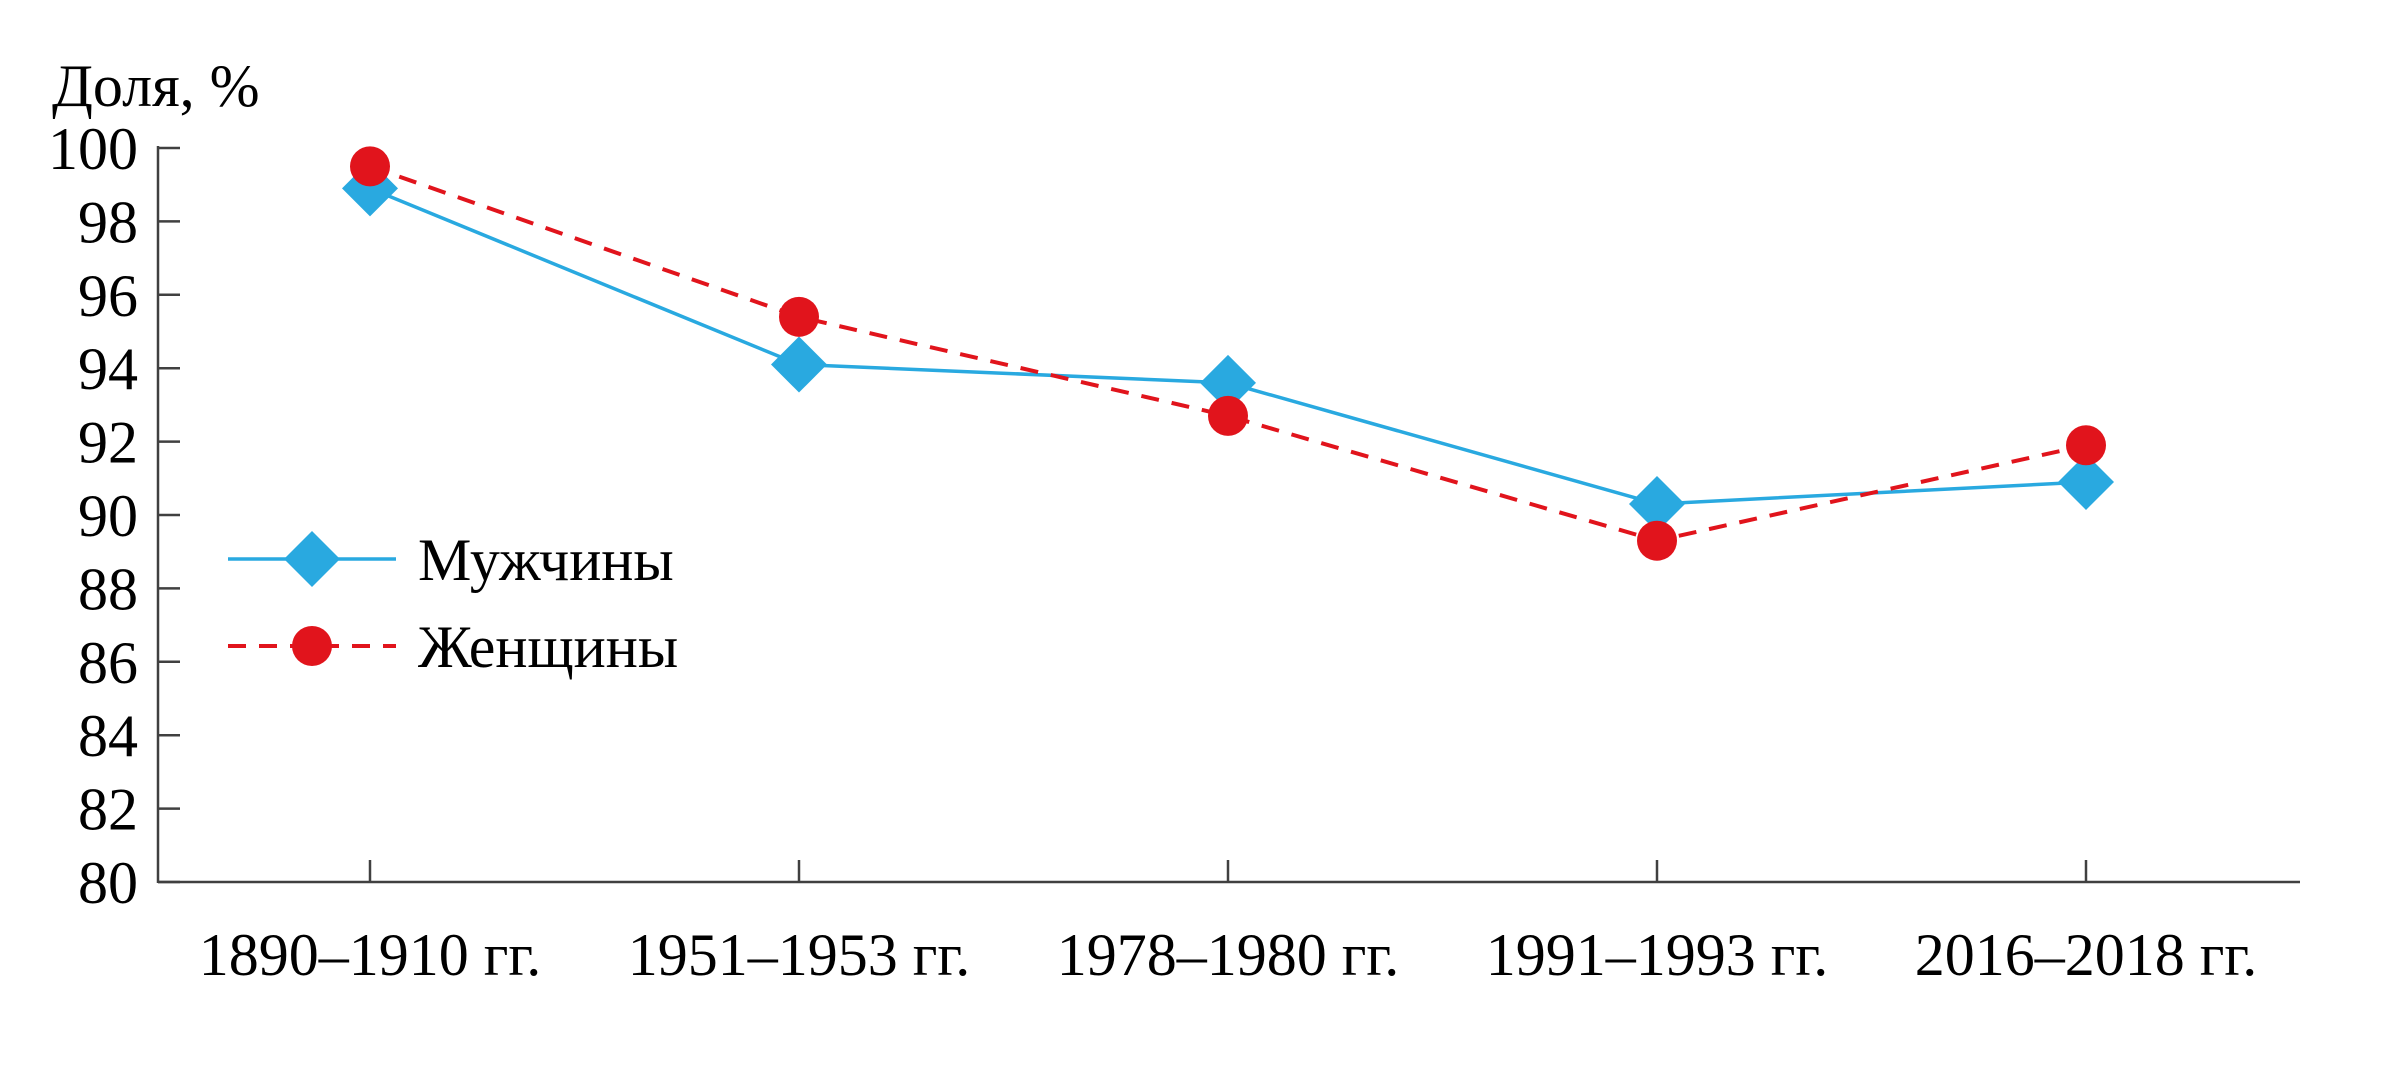 This screenshot has height=1074, width=2390. What do you see at coordinates (108, 883) in the screenshot?
I see `y-tick-label: 80` at bounding box center [108, 883].